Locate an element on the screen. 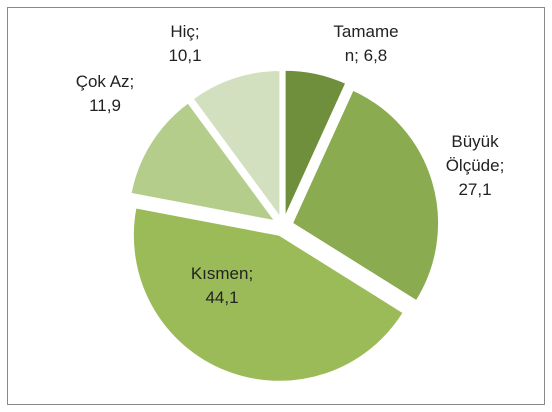 The width and height of the screenshot is (552, 412). data-label: Büyük Ölçüde; 27,1 is located at coordinates (475, 165).